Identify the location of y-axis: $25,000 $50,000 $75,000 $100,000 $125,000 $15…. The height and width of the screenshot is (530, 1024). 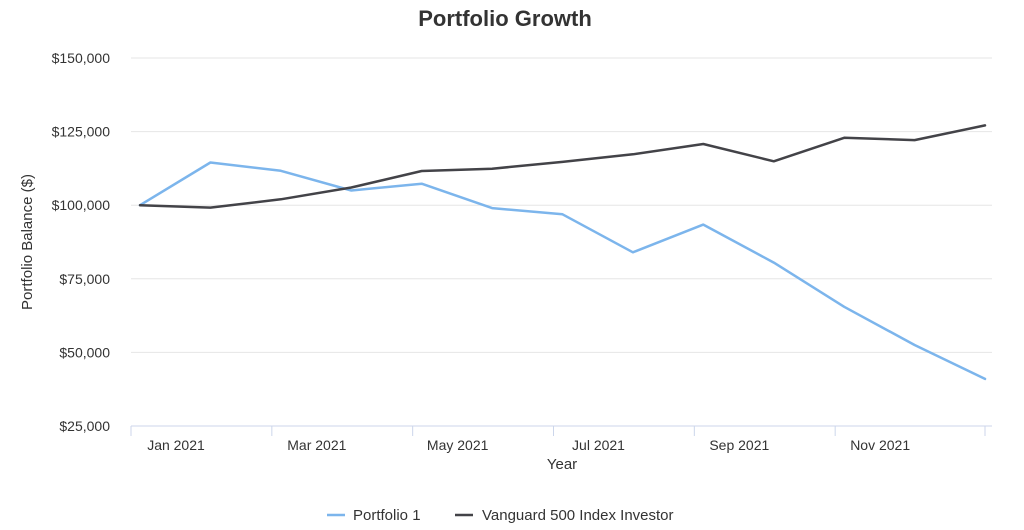
(81, 242).